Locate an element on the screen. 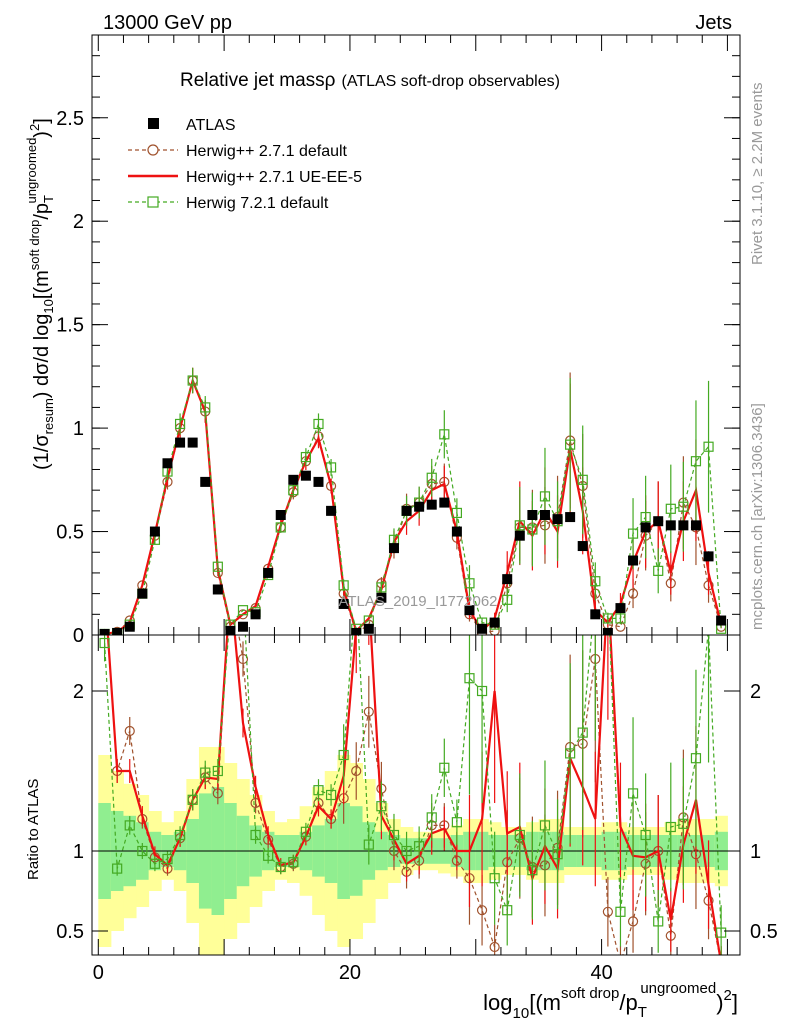 The image size is (786, 1024). legend-item: Herwig++ 2.7.1 default is located at coordinates (238, 151).